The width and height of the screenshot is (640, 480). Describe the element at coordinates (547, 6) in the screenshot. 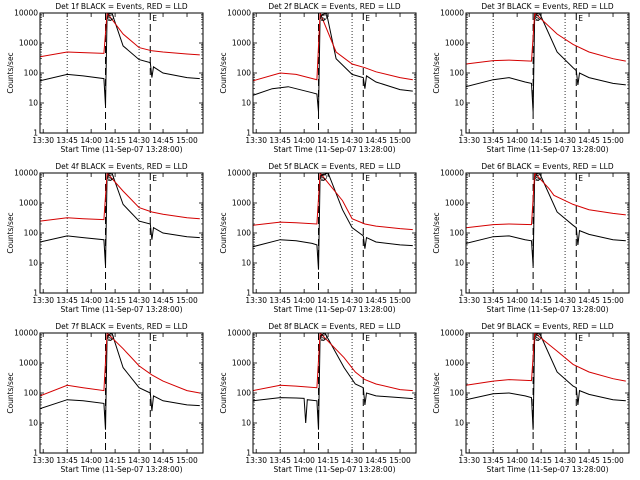

I see `panel-title: Det 3f BLACK = Events, RED = LLD` at that location.